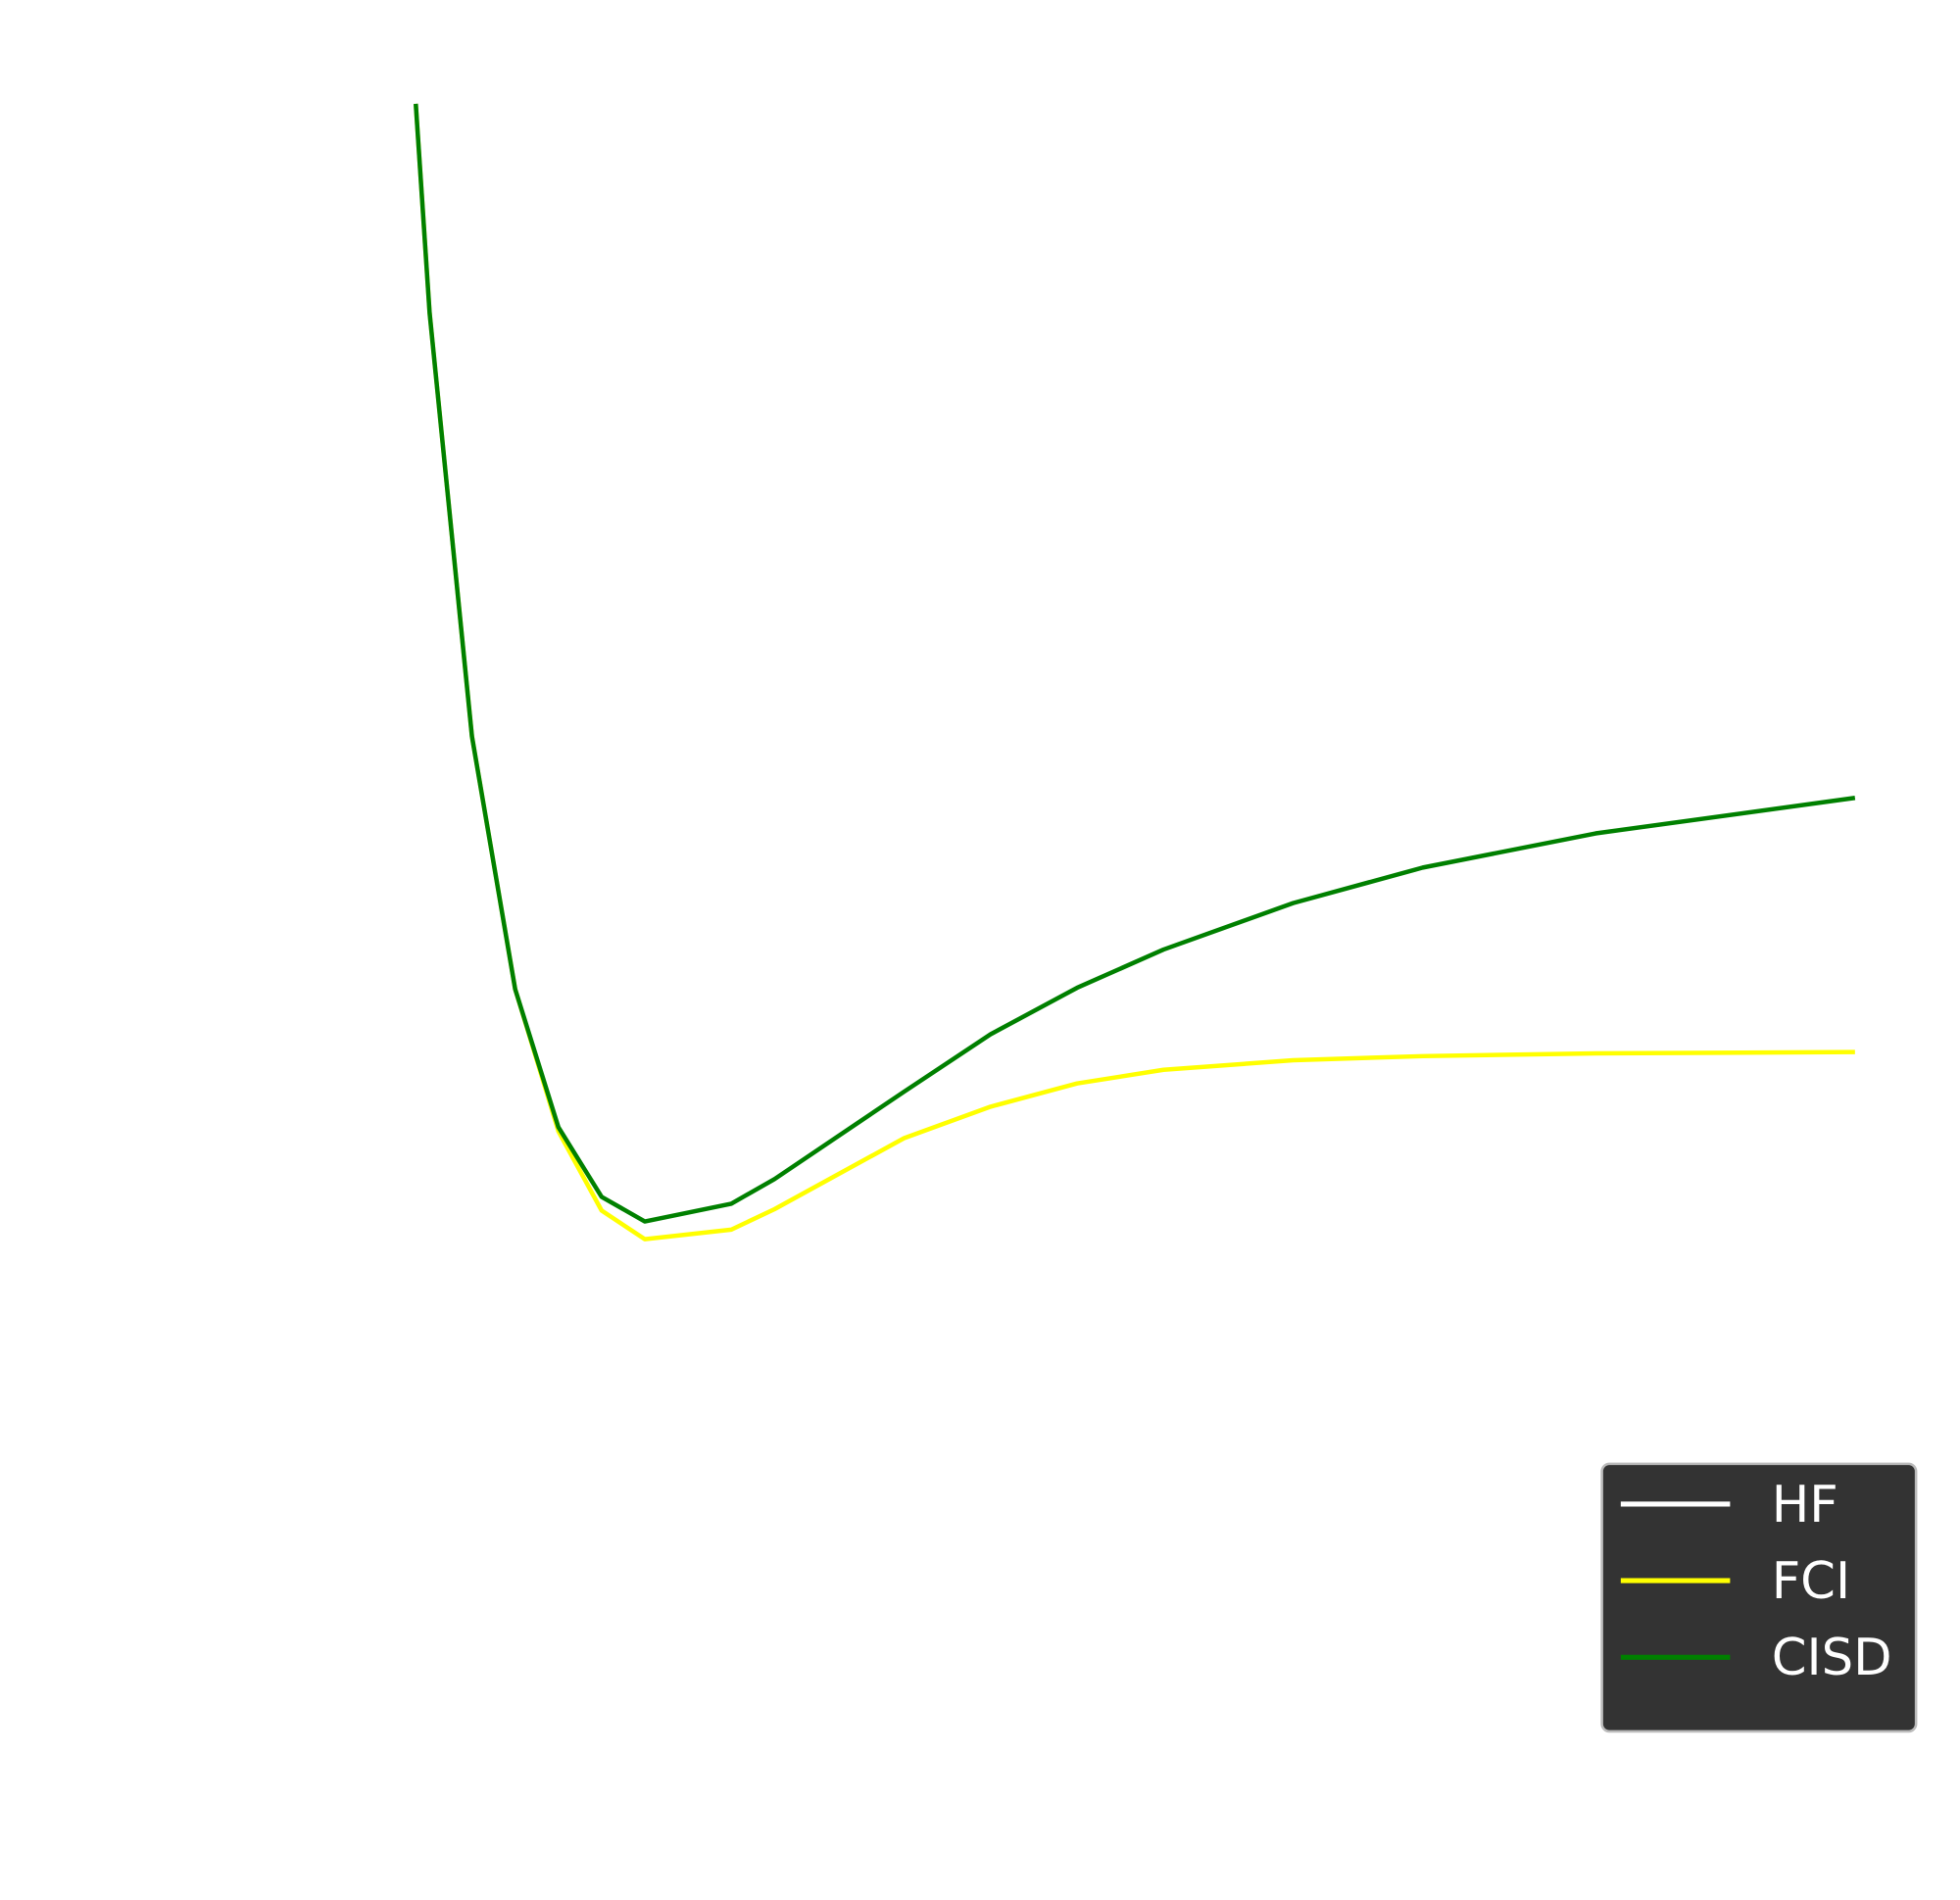 The width and height of the screenshot is (1960, 1900). I want to click on legend: HF FCI CISD, so click(1759, 1598).